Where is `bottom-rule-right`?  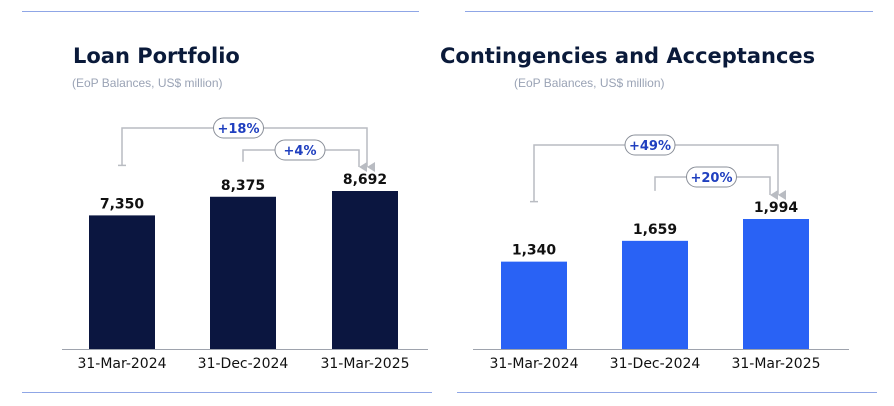
bottom-rule-right is located at coordinates (667, 392).